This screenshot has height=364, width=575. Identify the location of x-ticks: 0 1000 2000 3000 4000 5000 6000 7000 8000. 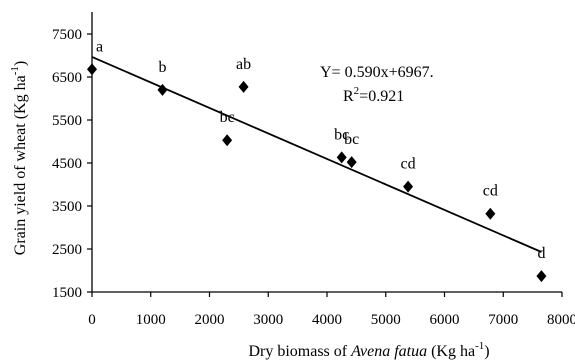
(331, 310).